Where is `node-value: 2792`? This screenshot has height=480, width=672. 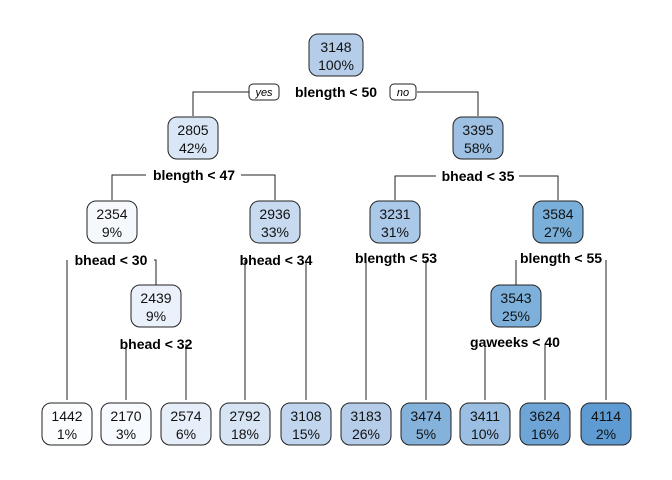 node-value: 2792 is located at coordinates (244, 416).